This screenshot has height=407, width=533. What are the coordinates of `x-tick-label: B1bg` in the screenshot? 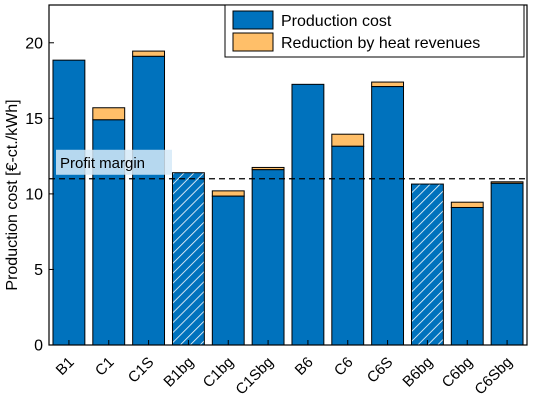 It's located at (178, 372).